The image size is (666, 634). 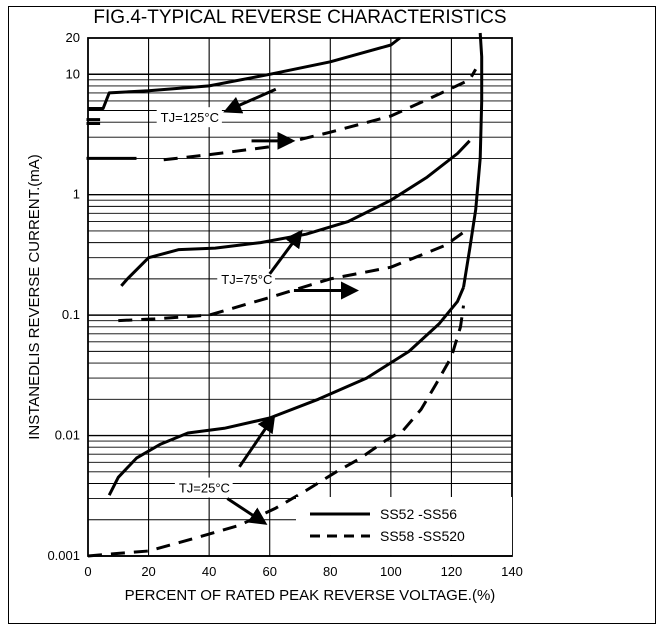 What do you see at coordinates (71, 314) in the screenshot?
I see `y-tick-label: 0.1` at bounding box center [71, 314].